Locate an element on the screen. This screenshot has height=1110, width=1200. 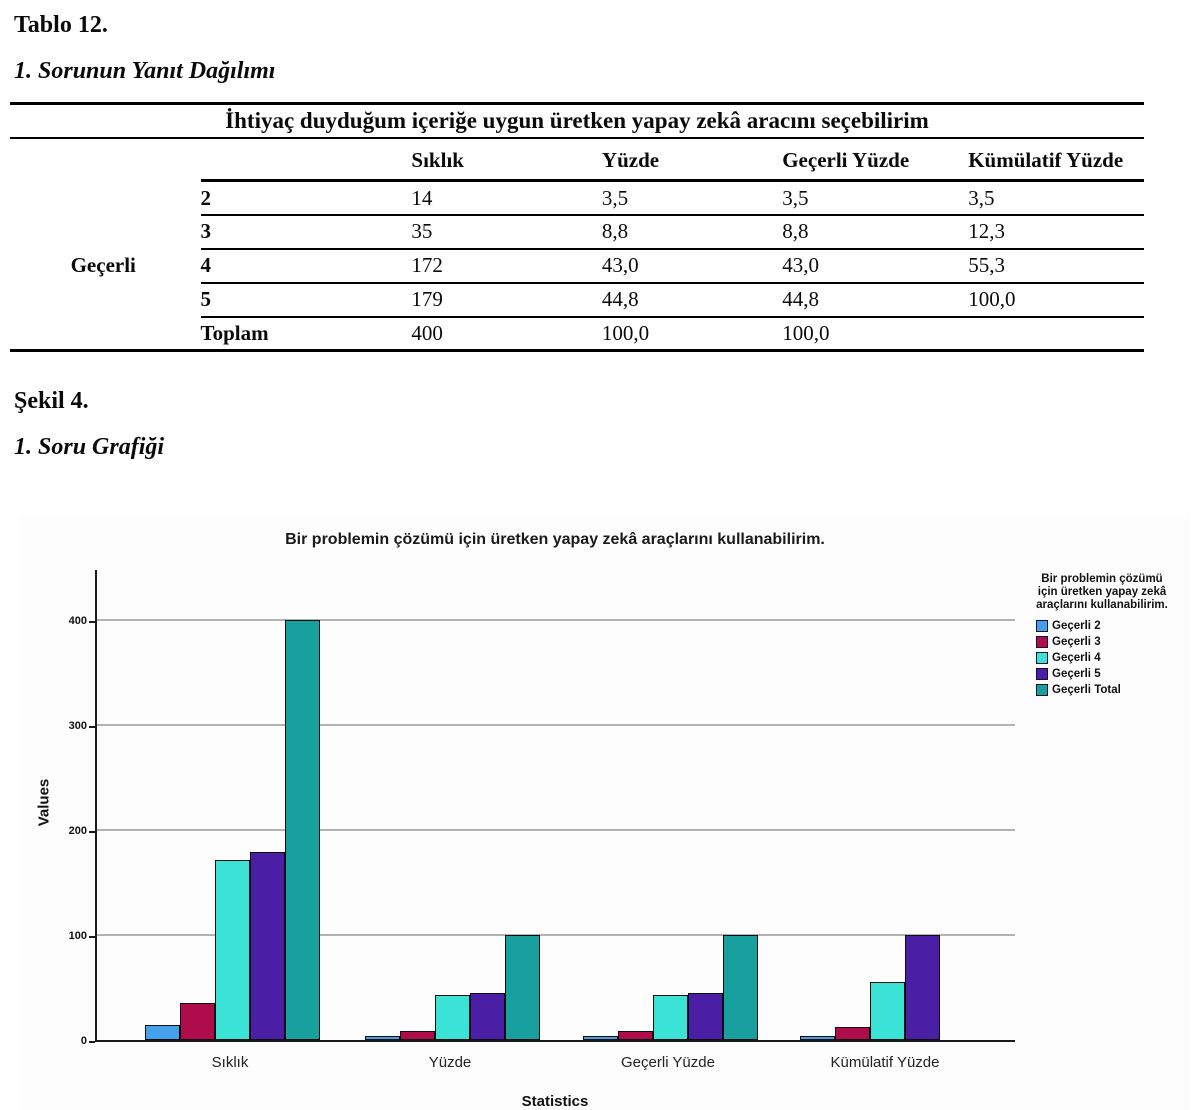
x-tick-label-sıklık: Sıklık is located at coordinates (230, 1062).